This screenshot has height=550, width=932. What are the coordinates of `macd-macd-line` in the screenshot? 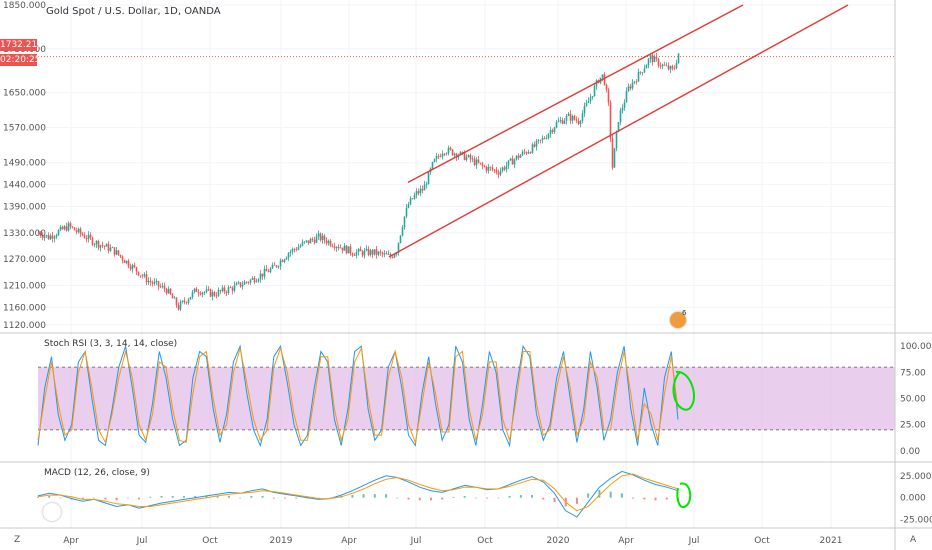 It's located at (358, 494).